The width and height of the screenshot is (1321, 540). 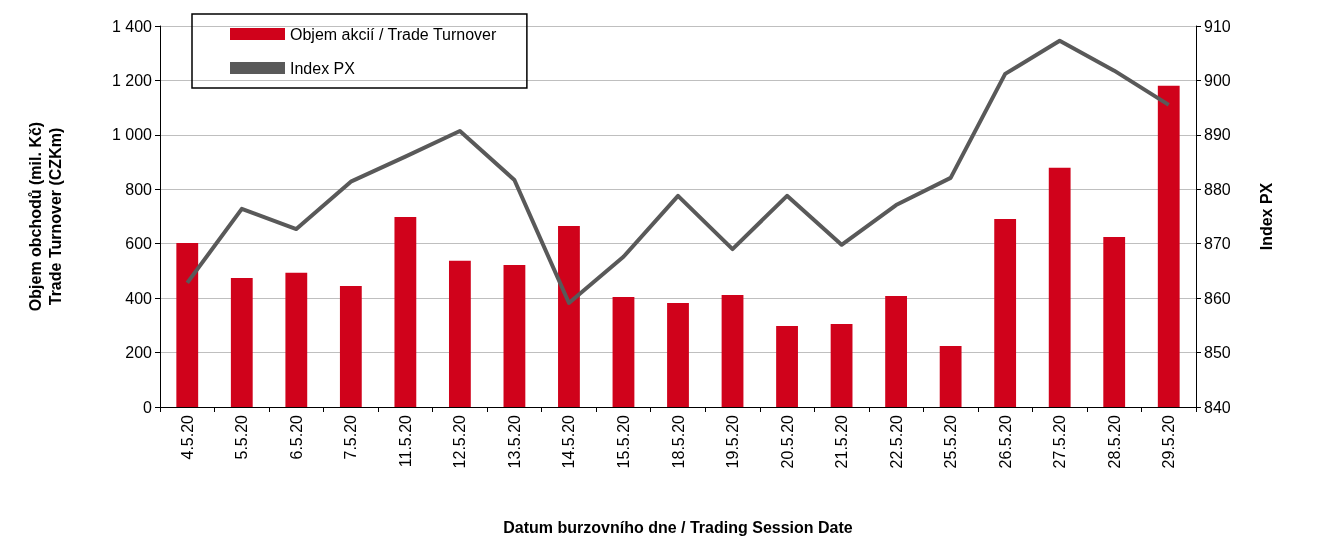 What do you see at coordinates (1217, 135) in the screenshot?
I see `y2-tick-label: 890` at bounding box center [1217, 135].